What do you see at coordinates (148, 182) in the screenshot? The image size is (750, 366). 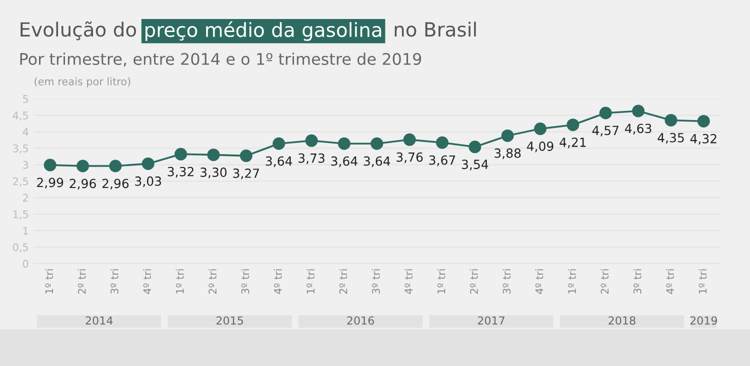 I see `data-label: 3,03` at bounding box center [148, 182].